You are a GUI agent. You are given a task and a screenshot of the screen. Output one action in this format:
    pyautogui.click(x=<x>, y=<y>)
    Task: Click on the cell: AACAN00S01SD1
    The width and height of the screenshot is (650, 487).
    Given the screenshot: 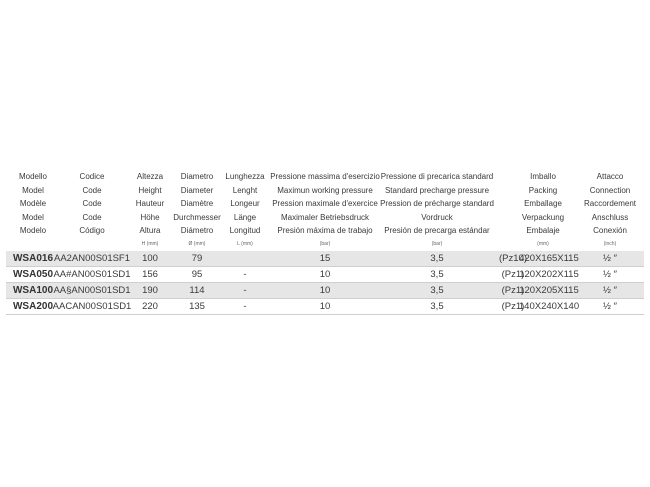 What is the action you would take?
    pyautogui.click(x=92, y=306)
    